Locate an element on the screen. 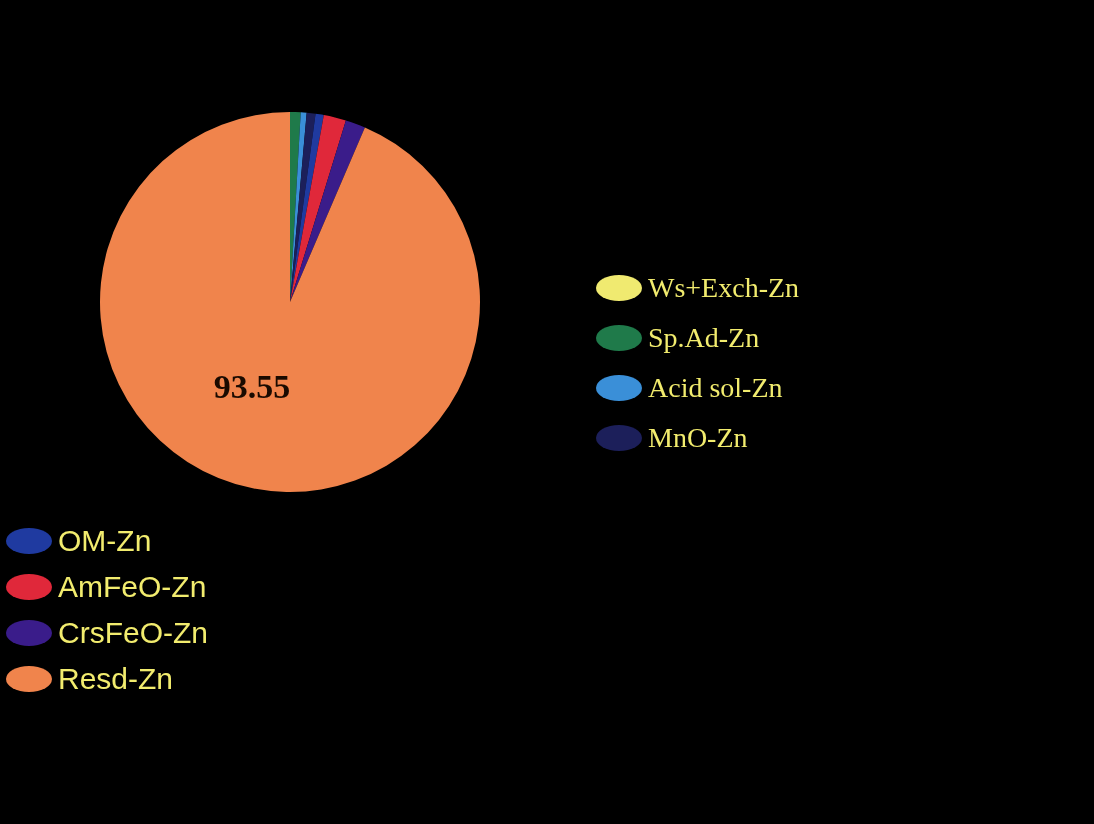  legend-label: OM-Zn is located at coordinates (105, 541).